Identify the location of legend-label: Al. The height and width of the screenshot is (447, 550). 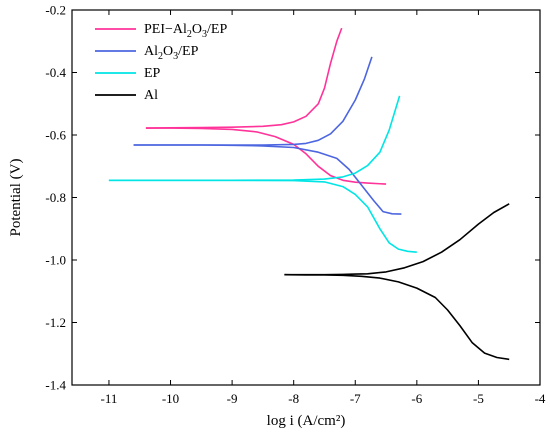
(151, 95).